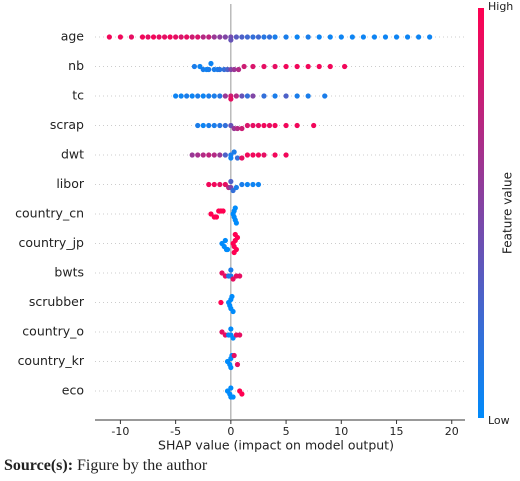 Image resolution: width=520 pixels, height=481 pixels. I want to click on colorbar-label: Feature value, so click(508, 213).